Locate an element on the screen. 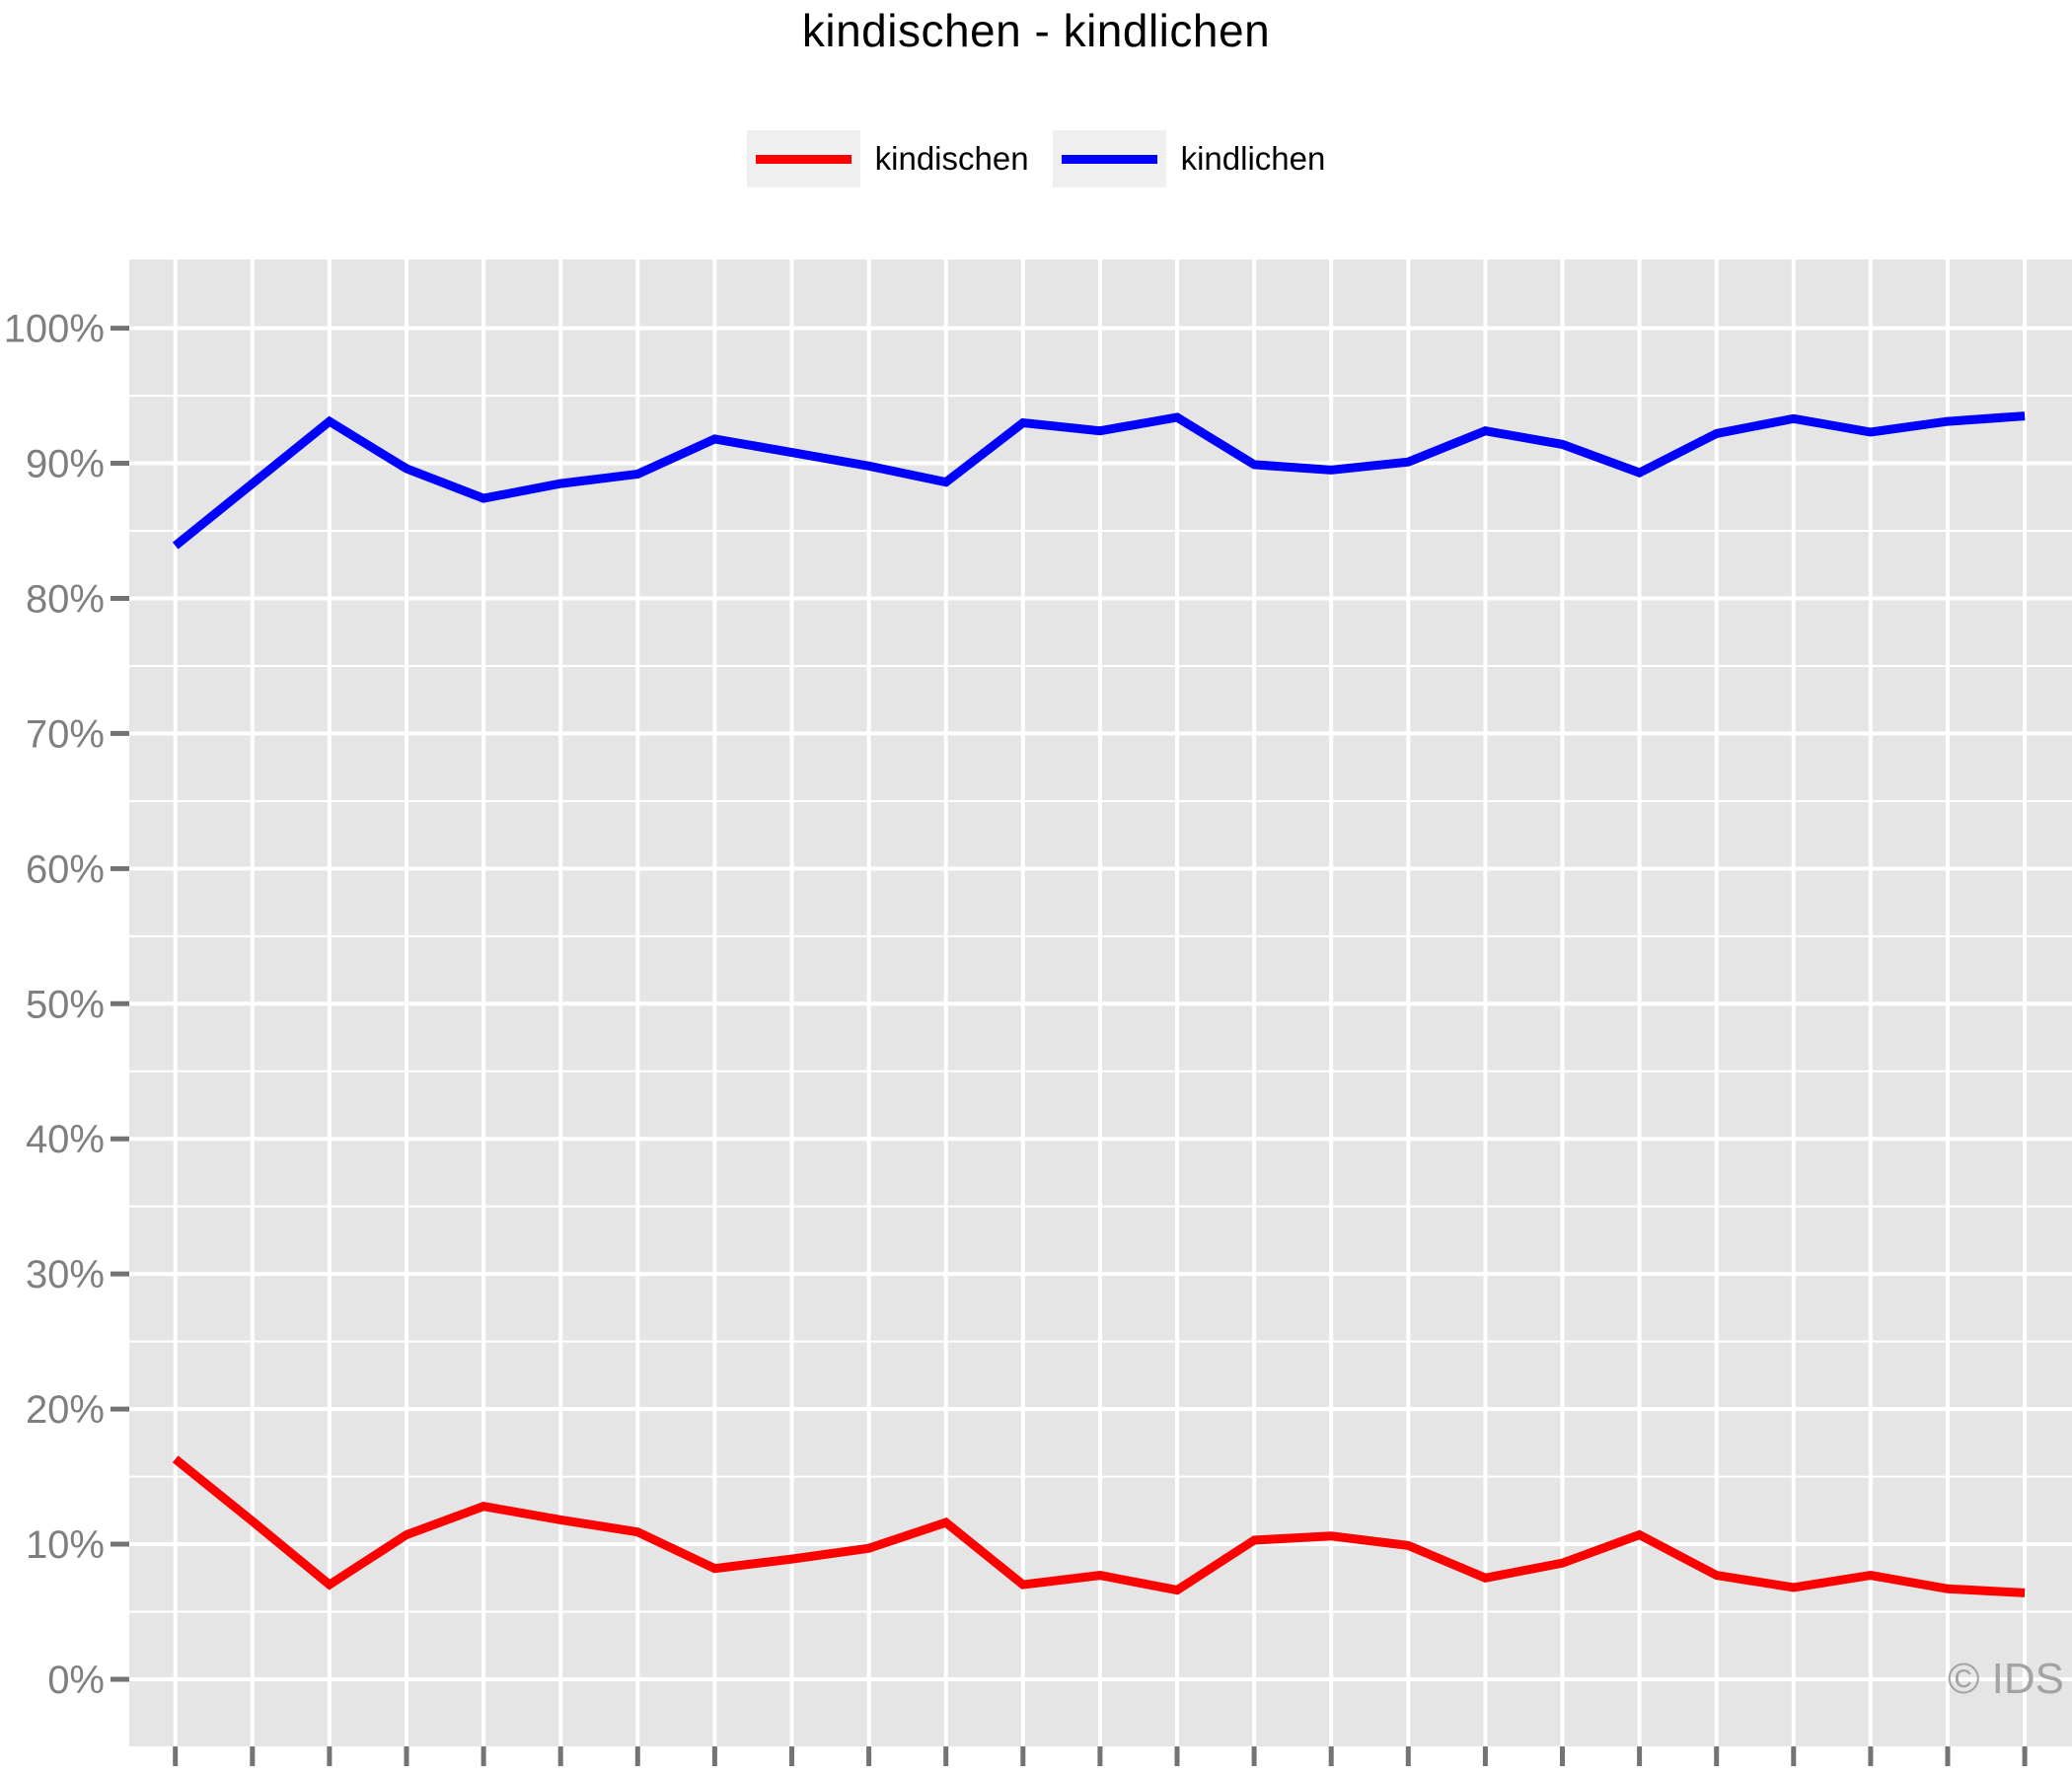 The height and width of the screenshot is (1776, 2072). watermark: © IDS is located at coordinates (2006, 1679).